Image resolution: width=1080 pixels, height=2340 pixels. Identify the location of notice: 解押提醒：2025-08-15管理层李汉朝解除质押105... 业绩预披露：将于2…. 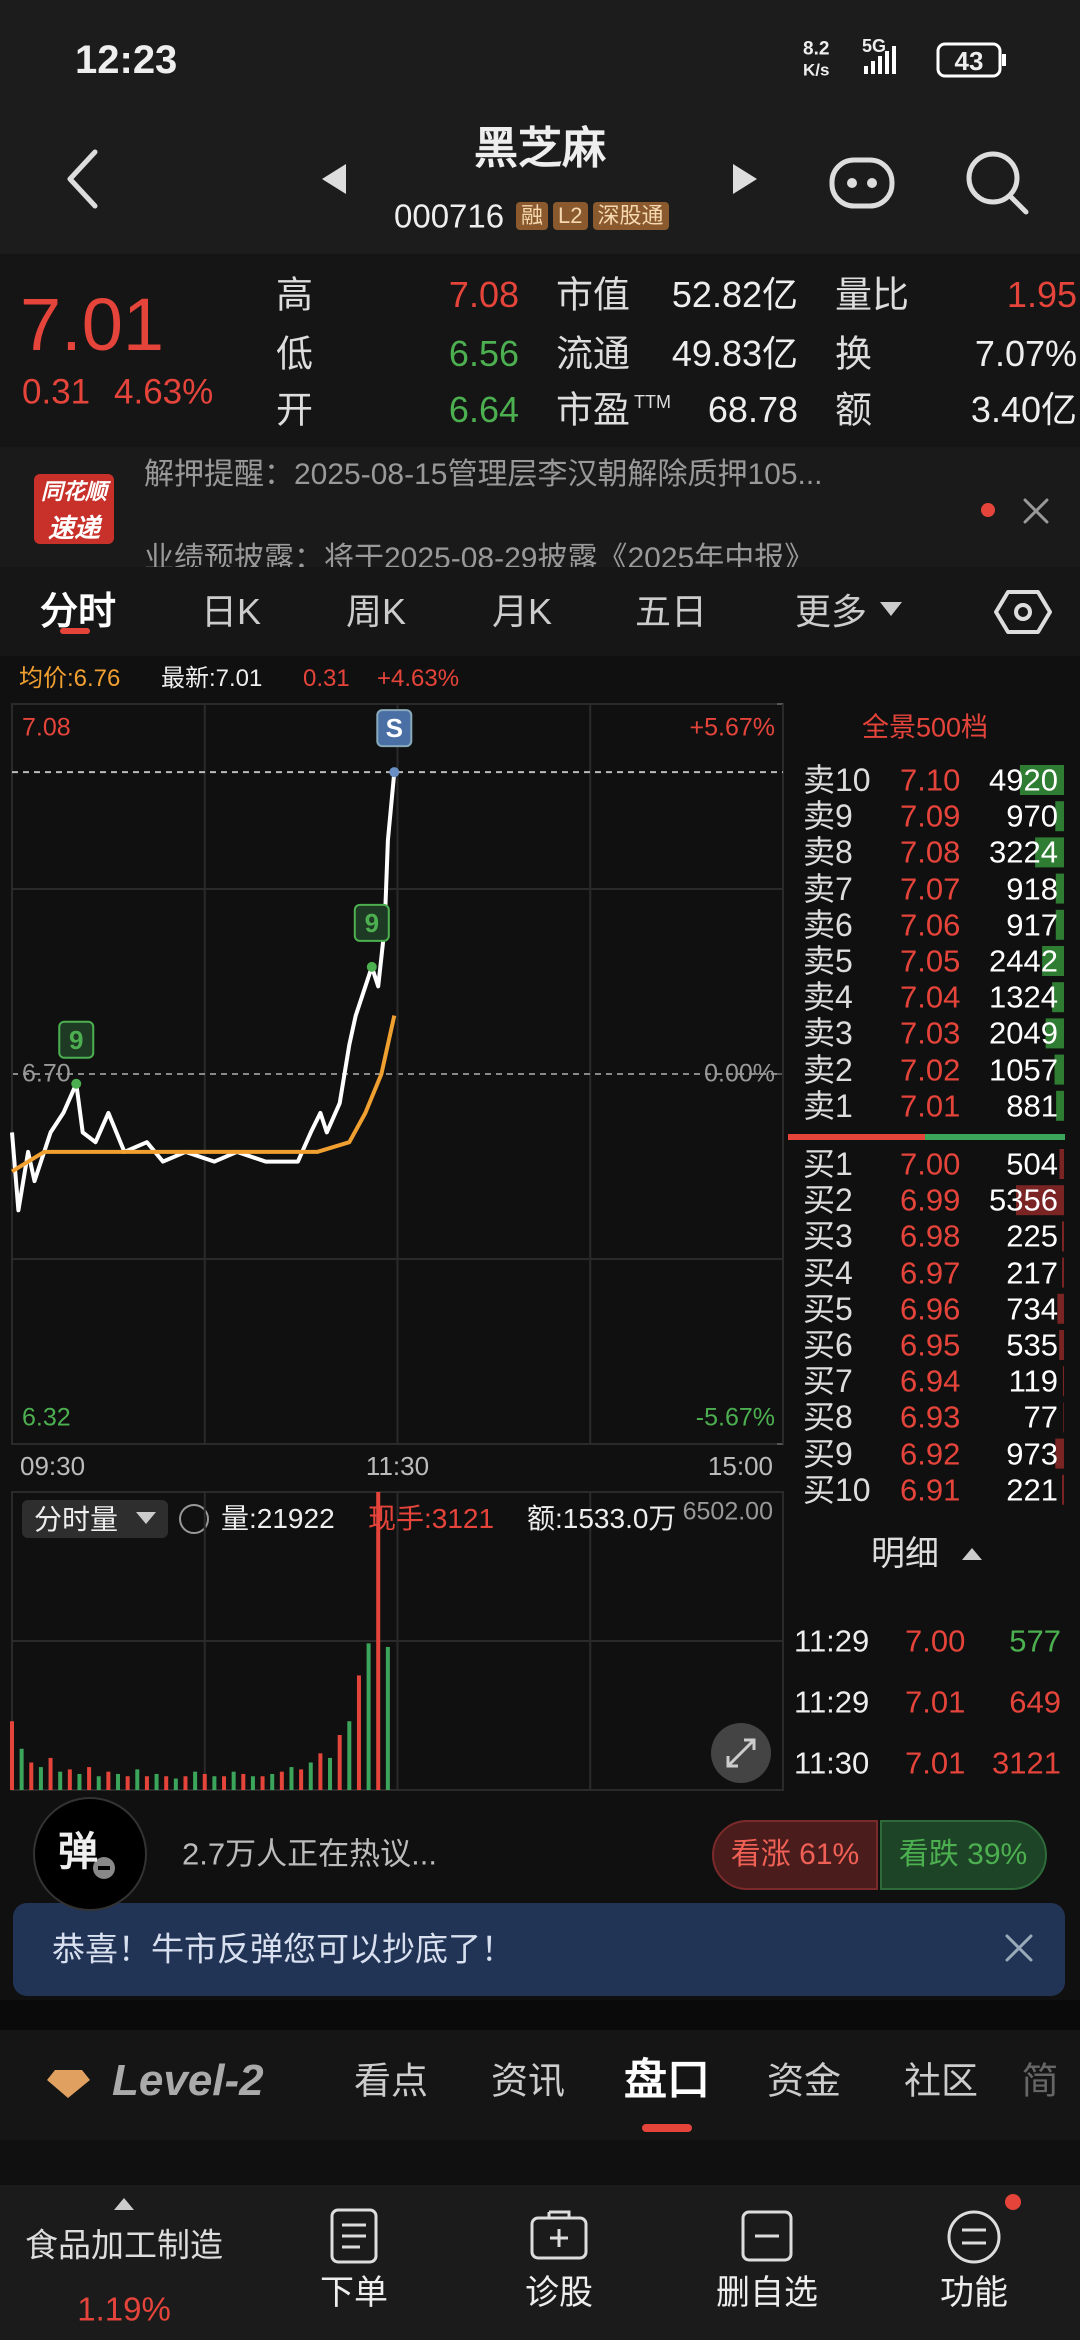
(550, 507).